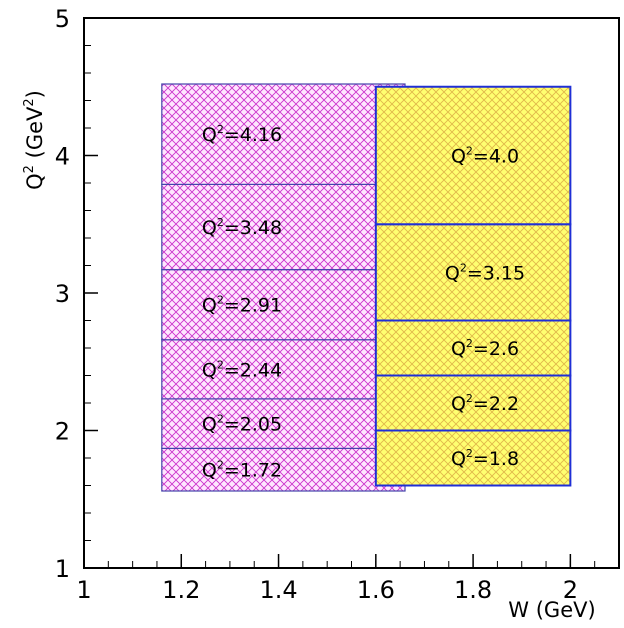  Describe the element at coordinates (242, 470) in the screenshot. I see `bin-label-magenta-0: Q2=1.72` at that location.